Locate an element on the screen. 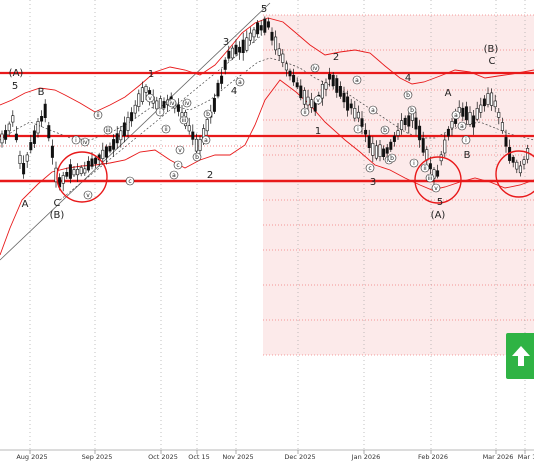  up-arrow-button is located at coordinates (520, 356).